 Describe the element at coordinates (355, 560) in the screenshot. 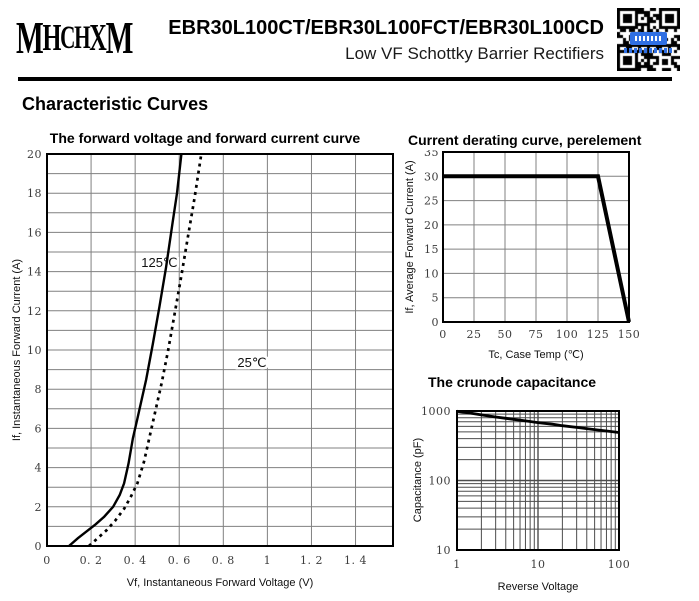

I see `x-tick-label: 1. 4` at that location.